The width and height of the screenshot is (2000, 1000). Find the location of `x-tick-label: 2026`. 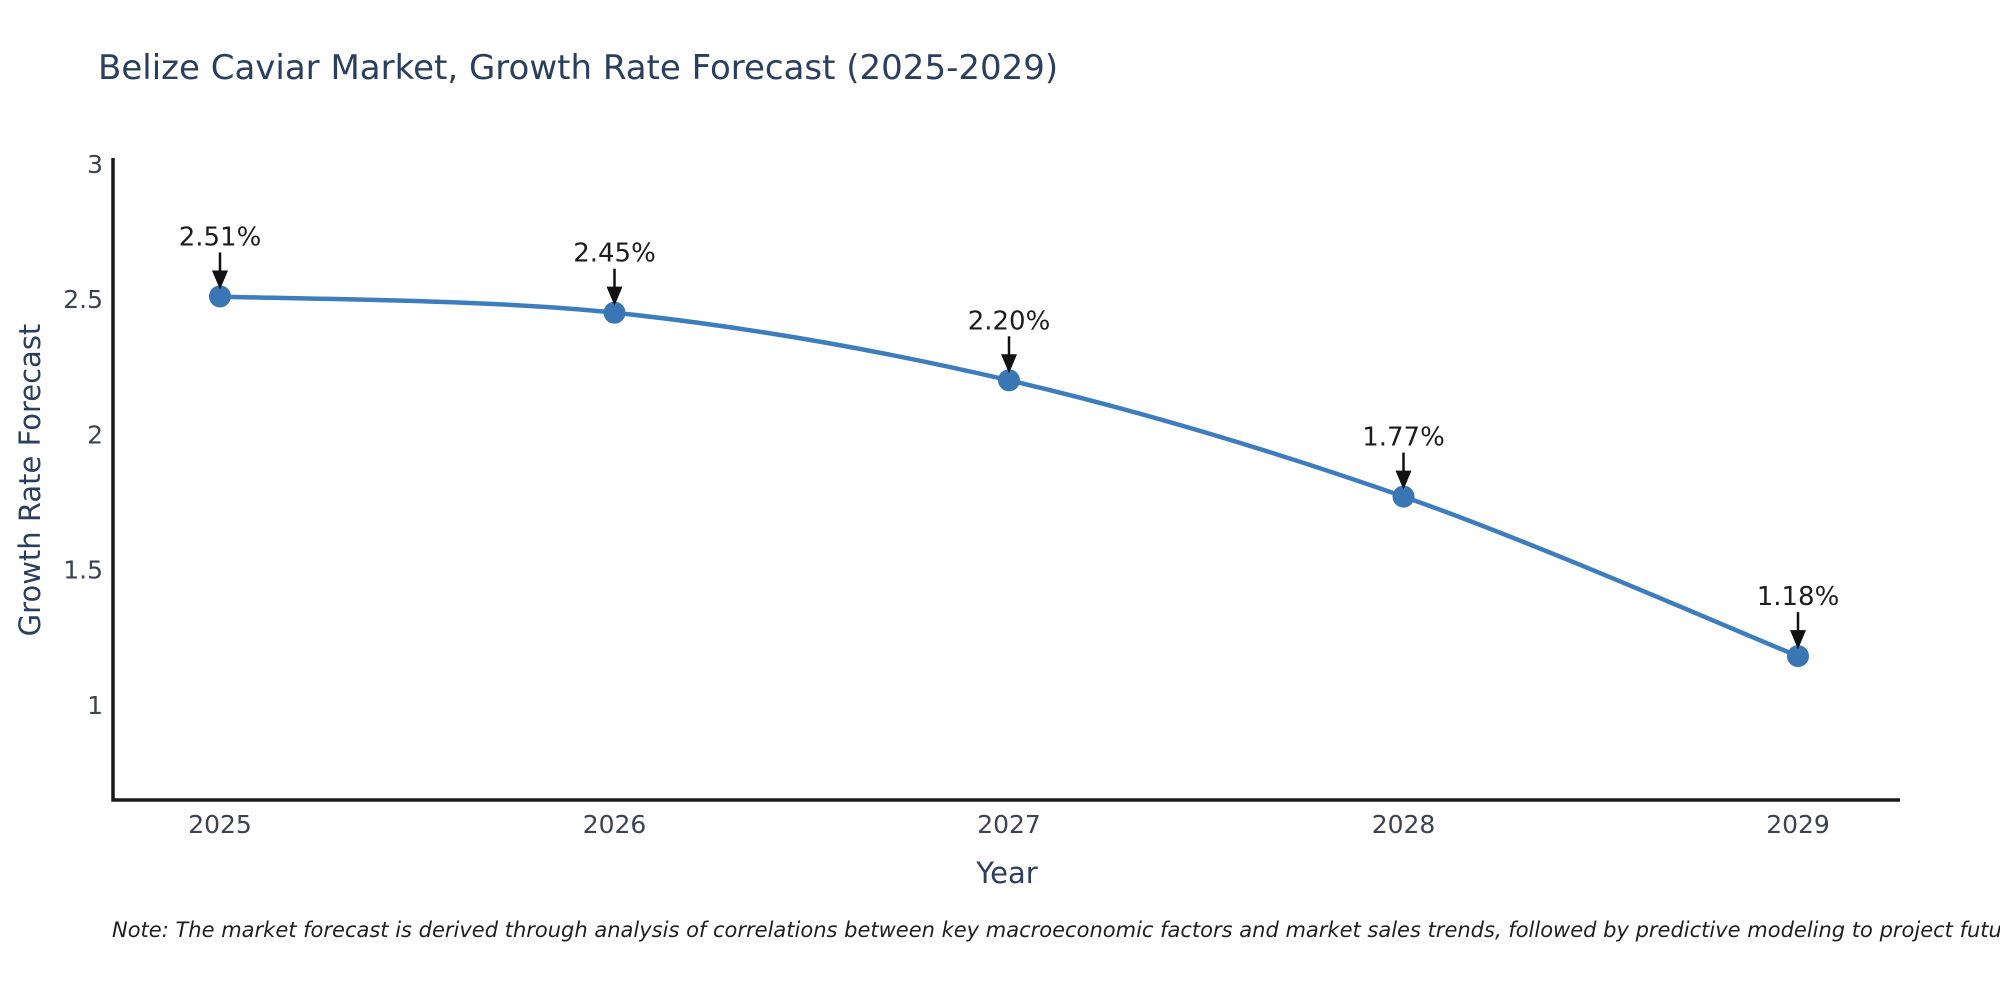

x-tick-label: 2026 is located at coordinates (615, 824).